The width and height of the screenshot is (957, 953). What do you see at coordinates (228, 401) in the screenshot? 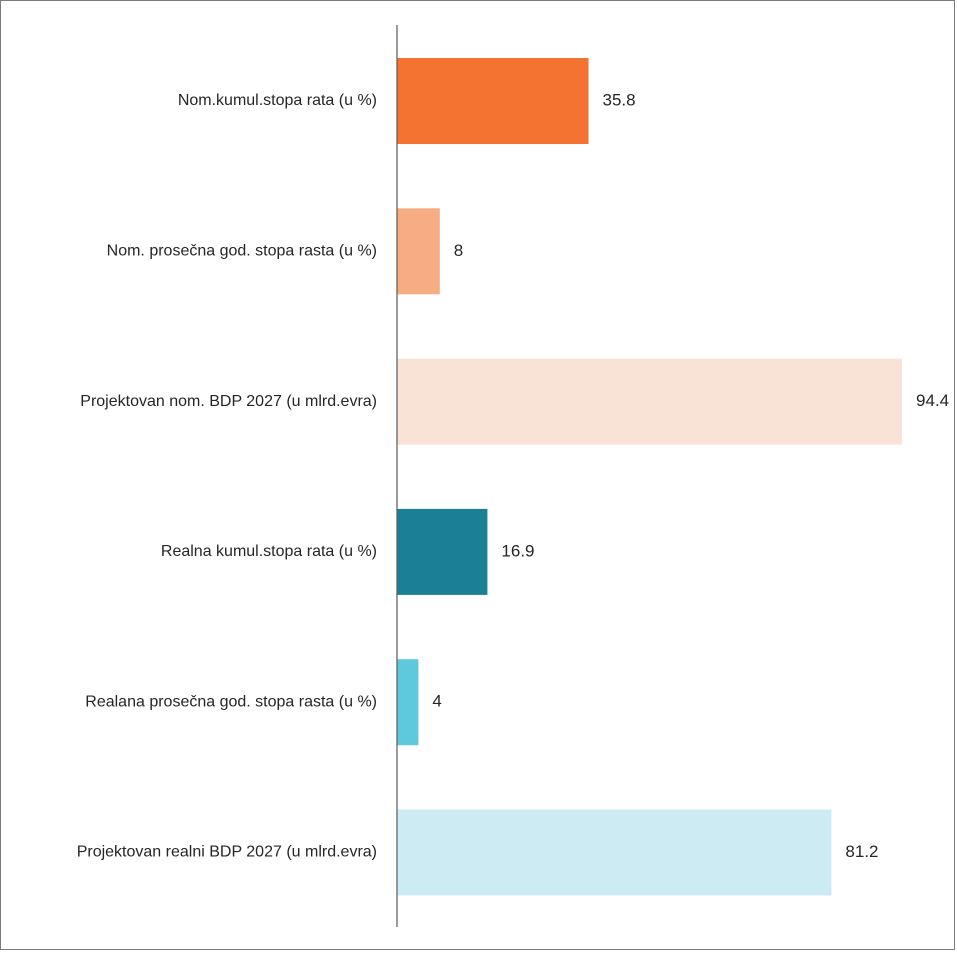
I see `category-label-3: Projektovan nom. BDP 2027 (u mlrd.evra)` at bounding box center [228, 401].